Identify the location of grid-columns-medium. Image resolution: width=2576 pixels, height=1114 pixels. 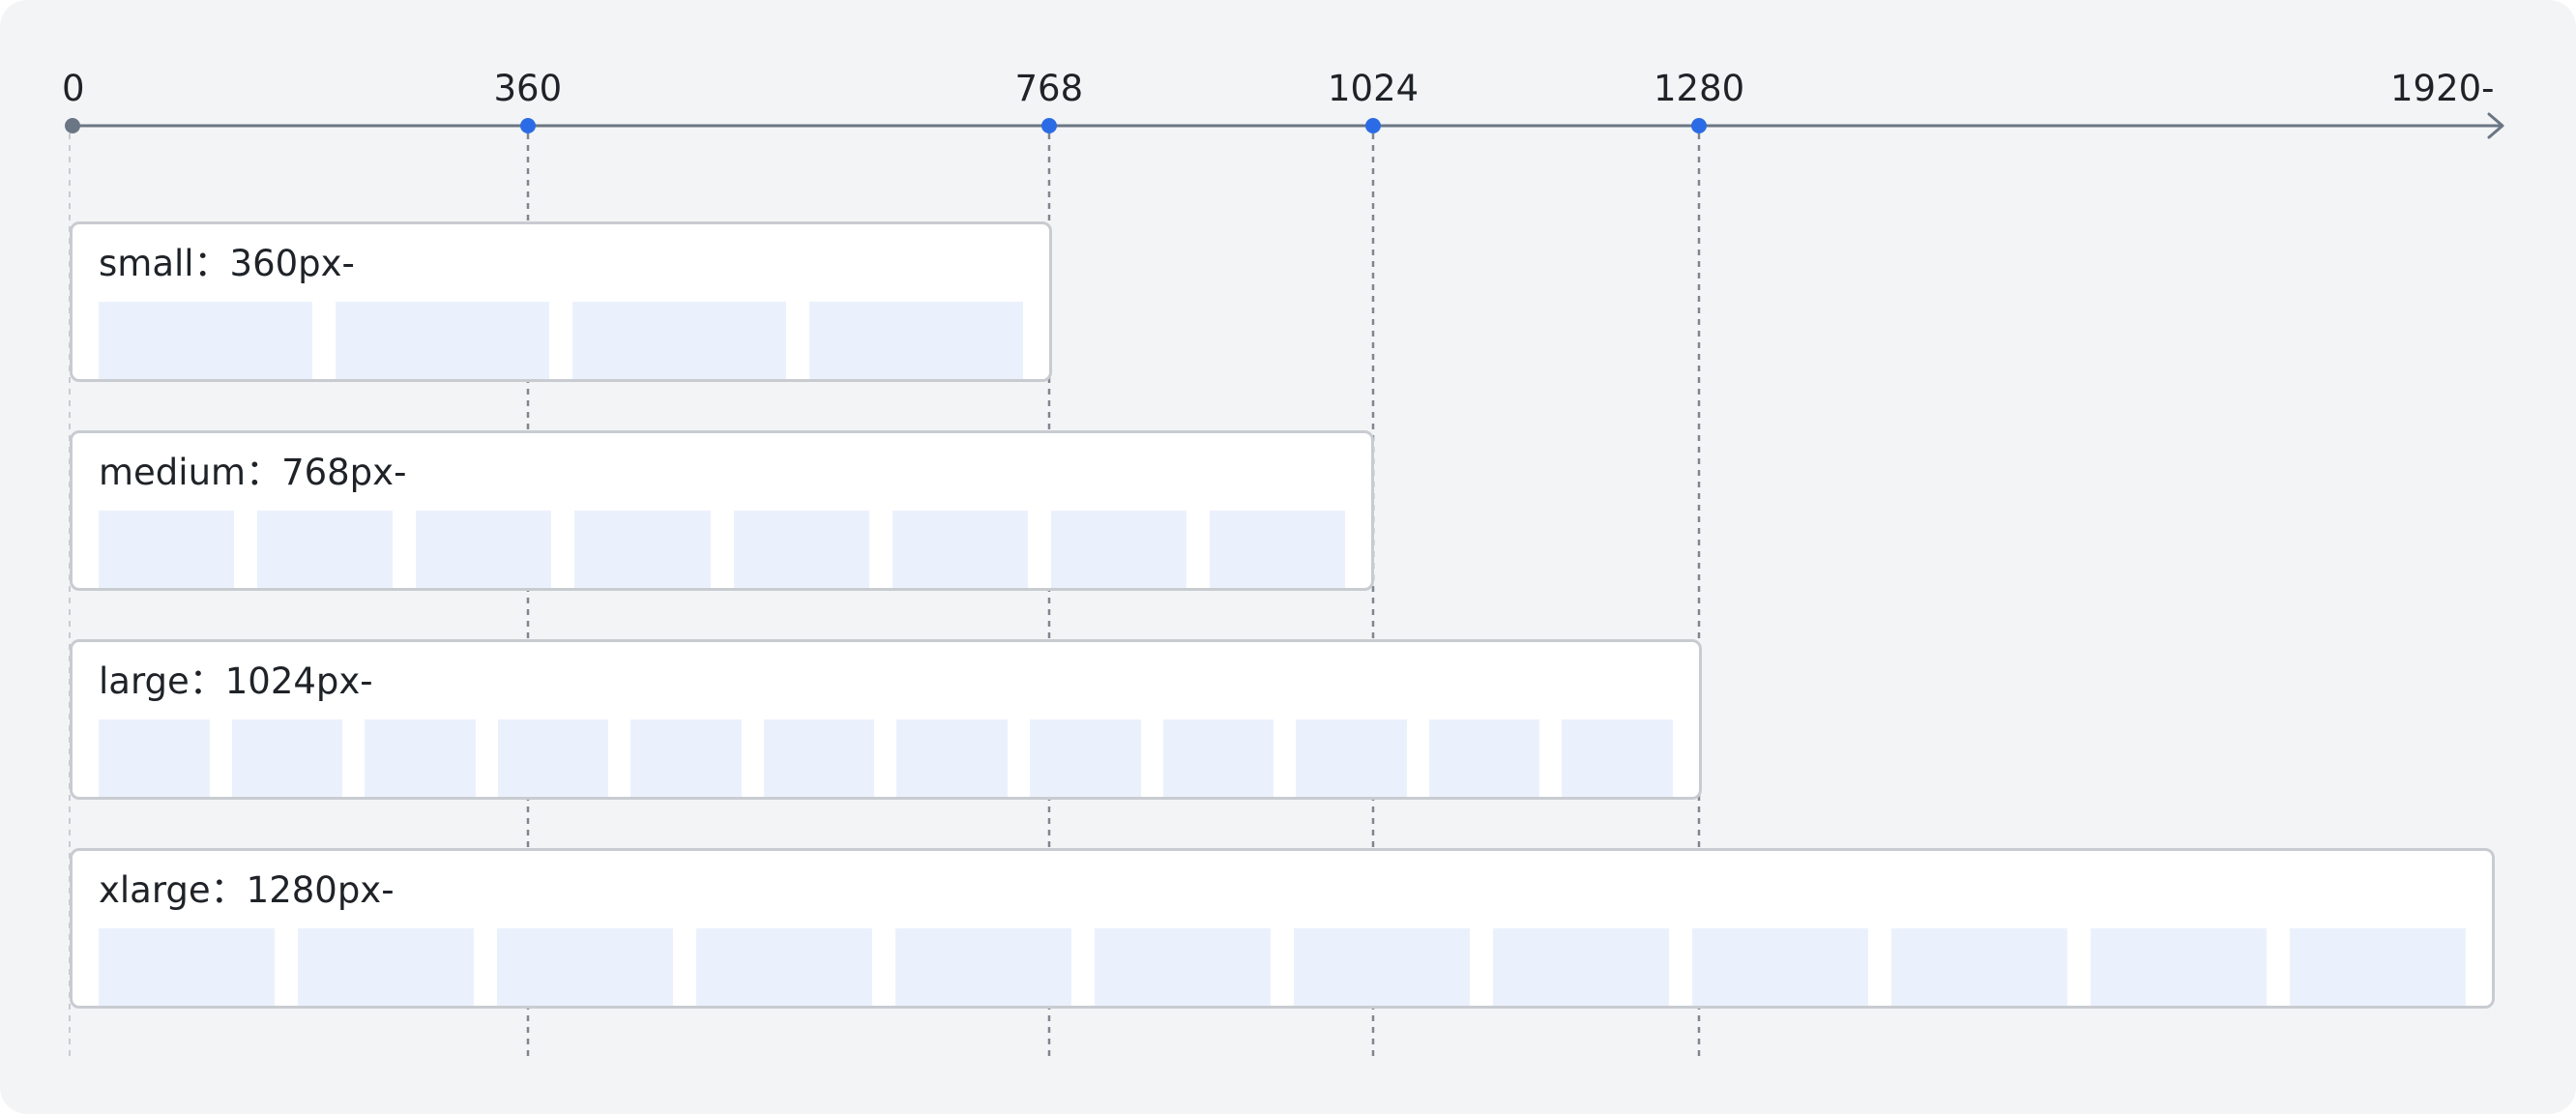
(722, 549).